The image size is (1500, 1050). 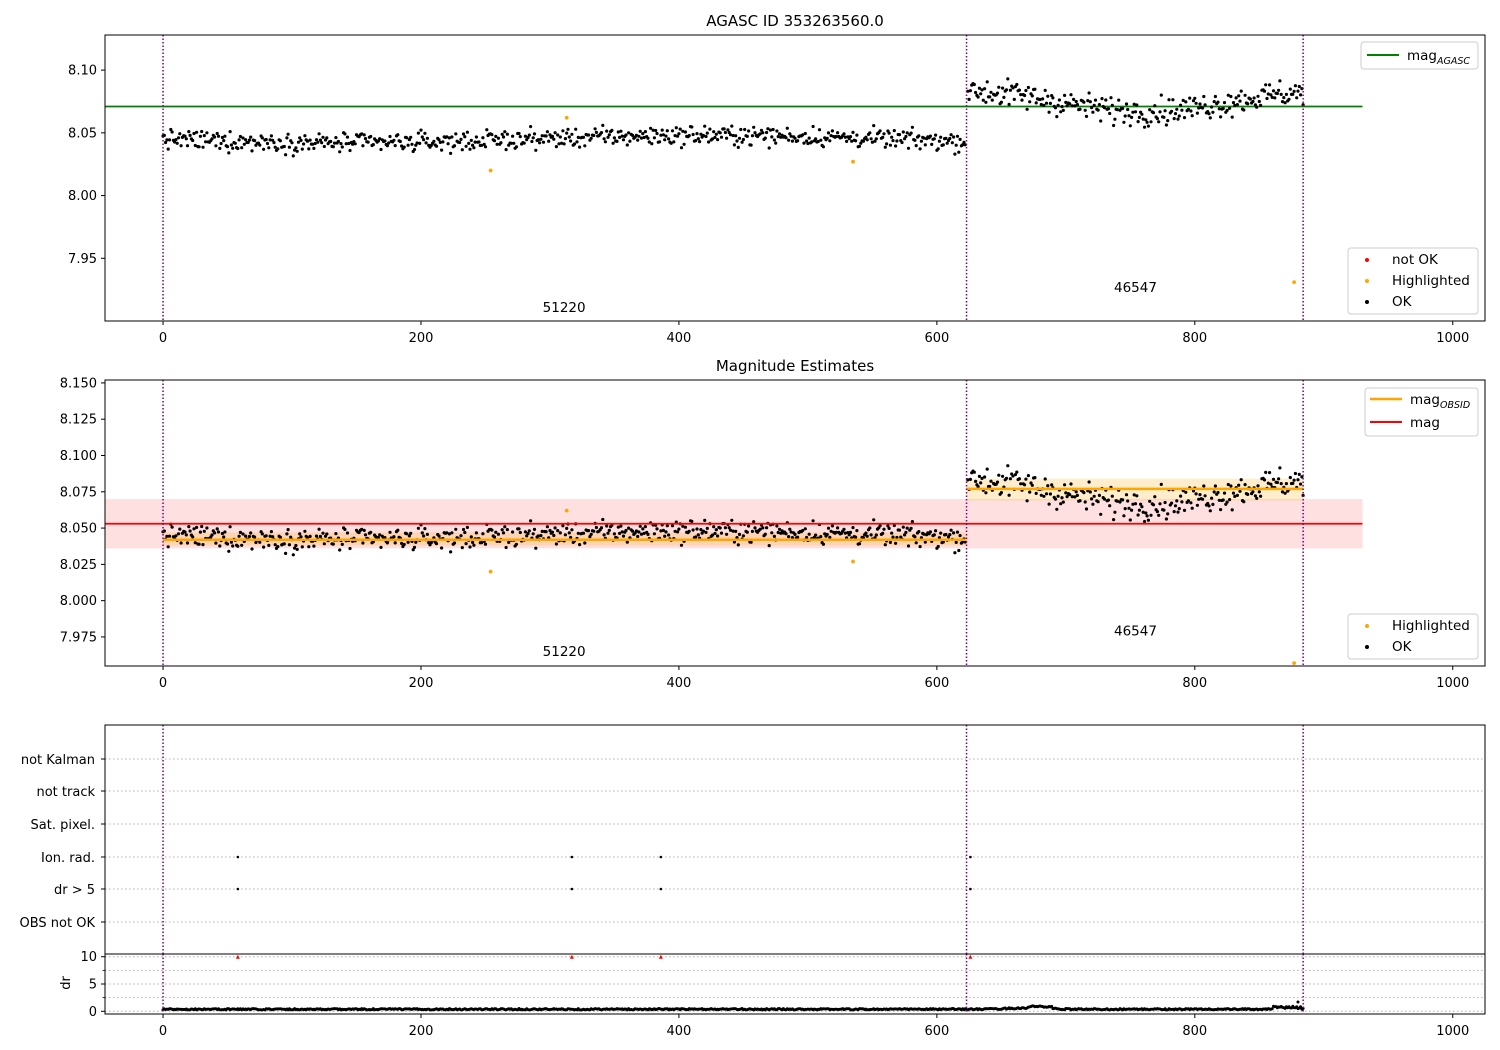 I want to click on y-tick-label: 8.050, so click(x=78, y=529).